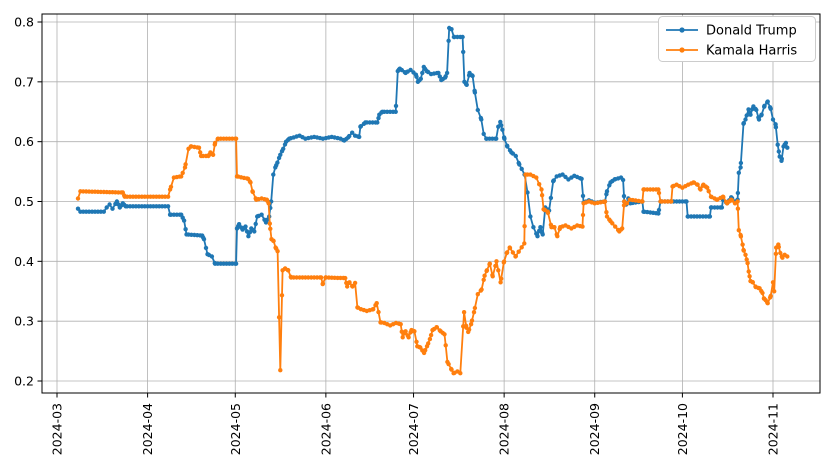 This screenshot has height=472, width=826. Describe the element at coordinates (773, 429) in the screenshot. I see `x-tick-label: 2024-11` at that location.